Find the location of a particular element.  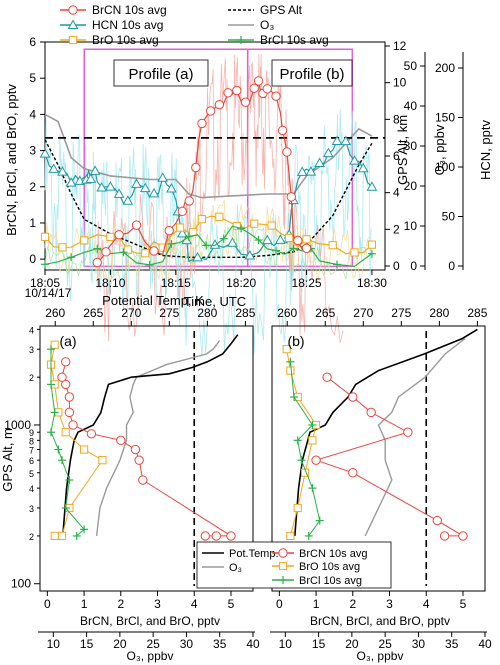

brcn-profile-line is located at coordinates (389, 456).